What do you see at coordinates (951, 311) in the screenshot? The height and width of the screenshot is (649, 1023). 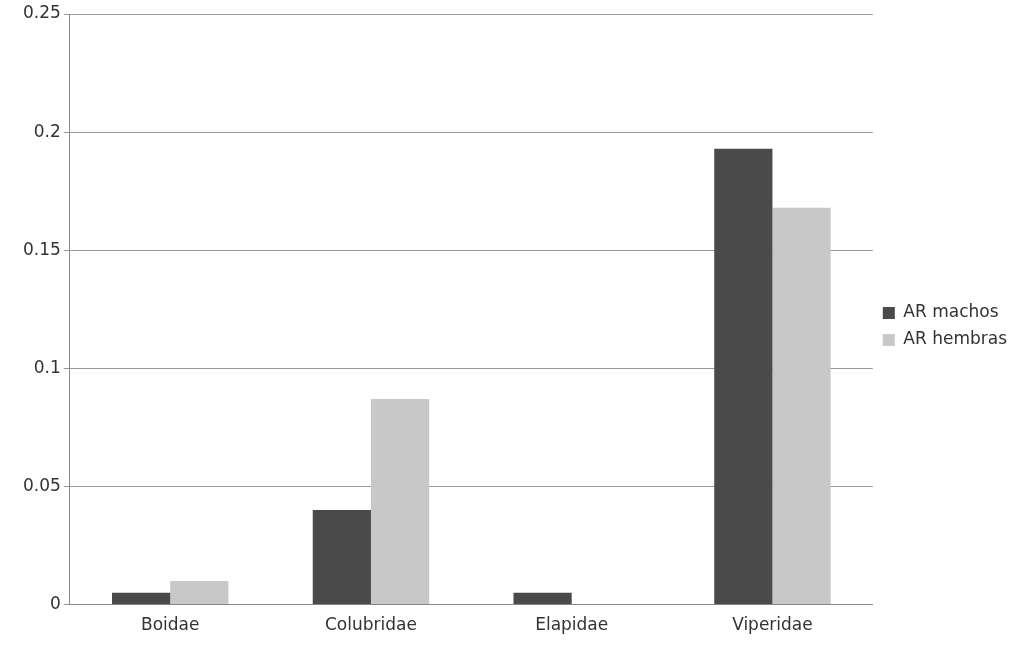 I see `legend-label: AR machos` at bounding box center [951, 311].